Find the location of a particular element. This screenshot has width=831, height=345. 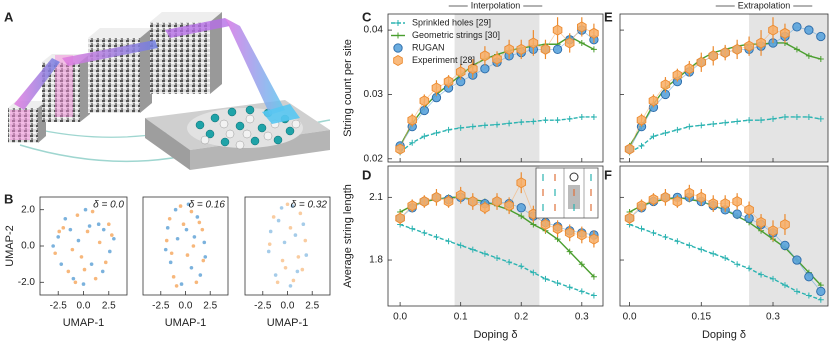

y-axis-label: Average string length is located at coordinates (348, 236).